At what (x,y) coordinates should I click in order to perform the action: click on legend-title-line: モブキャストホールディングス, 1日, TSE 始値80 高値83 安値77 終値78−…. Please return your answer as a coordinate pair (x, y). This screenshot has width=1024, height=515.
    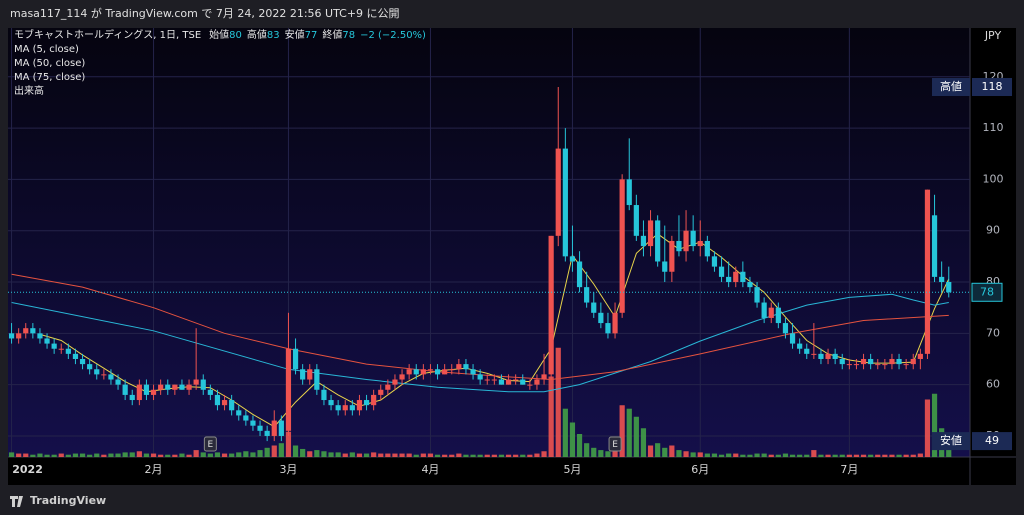
    Looking at the image, I should click on (220, 34).